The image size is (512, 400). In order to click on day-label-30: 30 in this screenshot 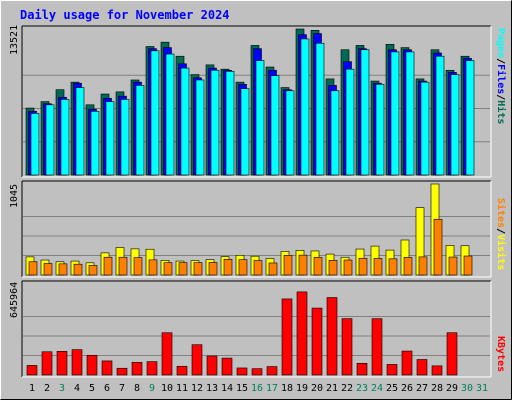, I will do `click(467, 388)`.